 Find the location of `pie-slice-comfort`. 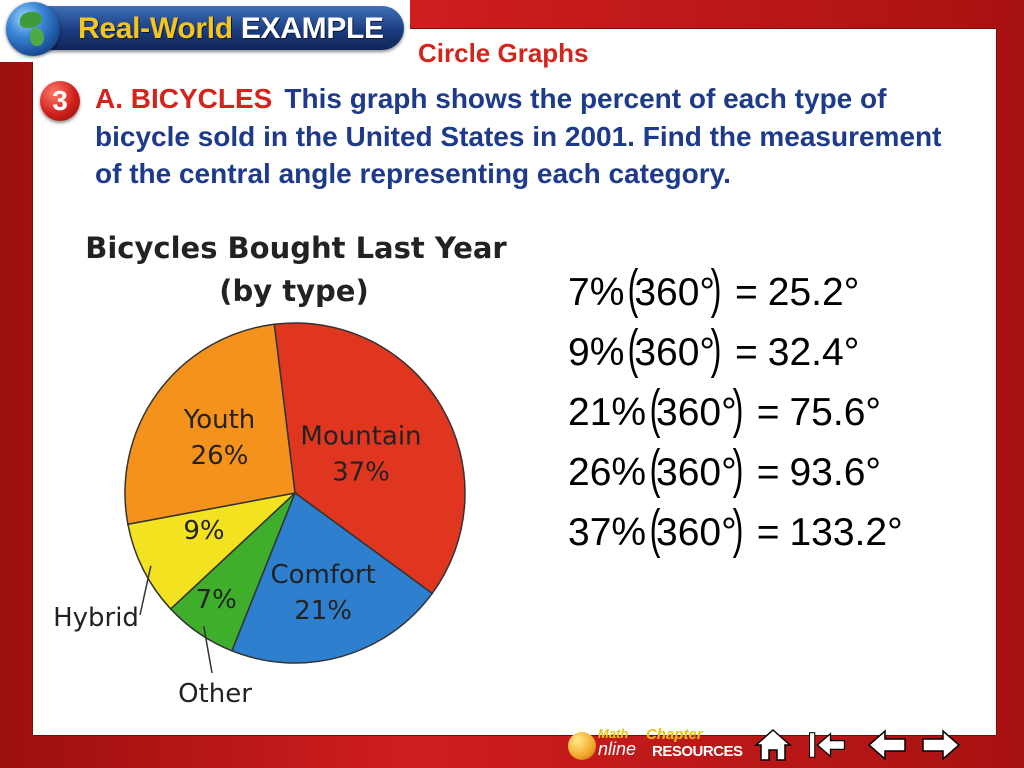

pie-slice-comfort is located at coordinates (332, 577).